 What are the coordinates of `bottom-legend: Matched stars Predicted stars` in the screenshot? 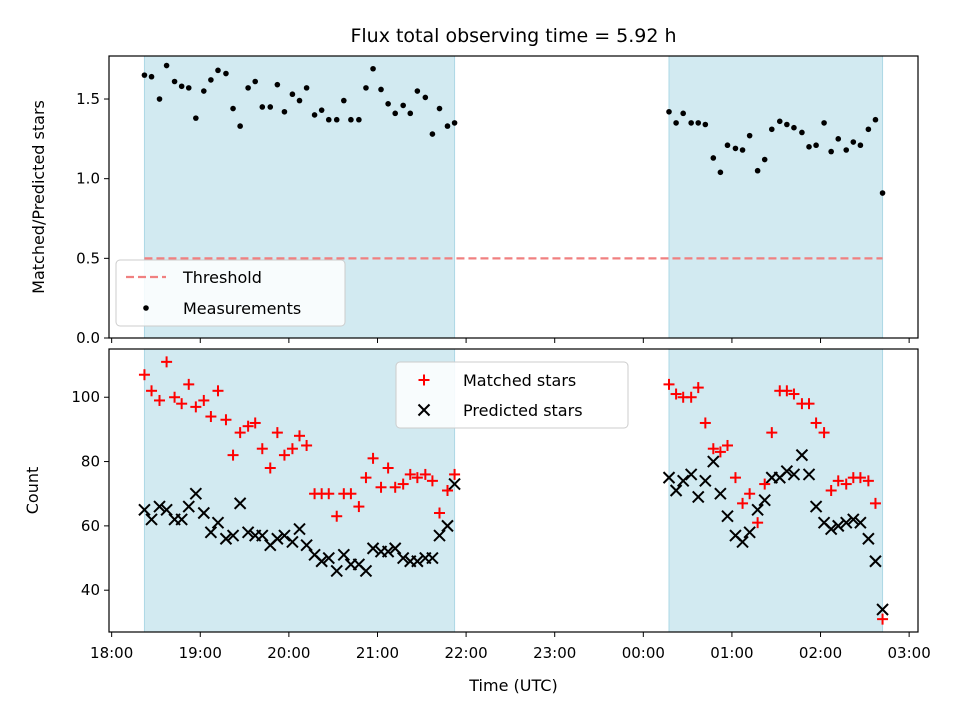 It's located at (512, 395).